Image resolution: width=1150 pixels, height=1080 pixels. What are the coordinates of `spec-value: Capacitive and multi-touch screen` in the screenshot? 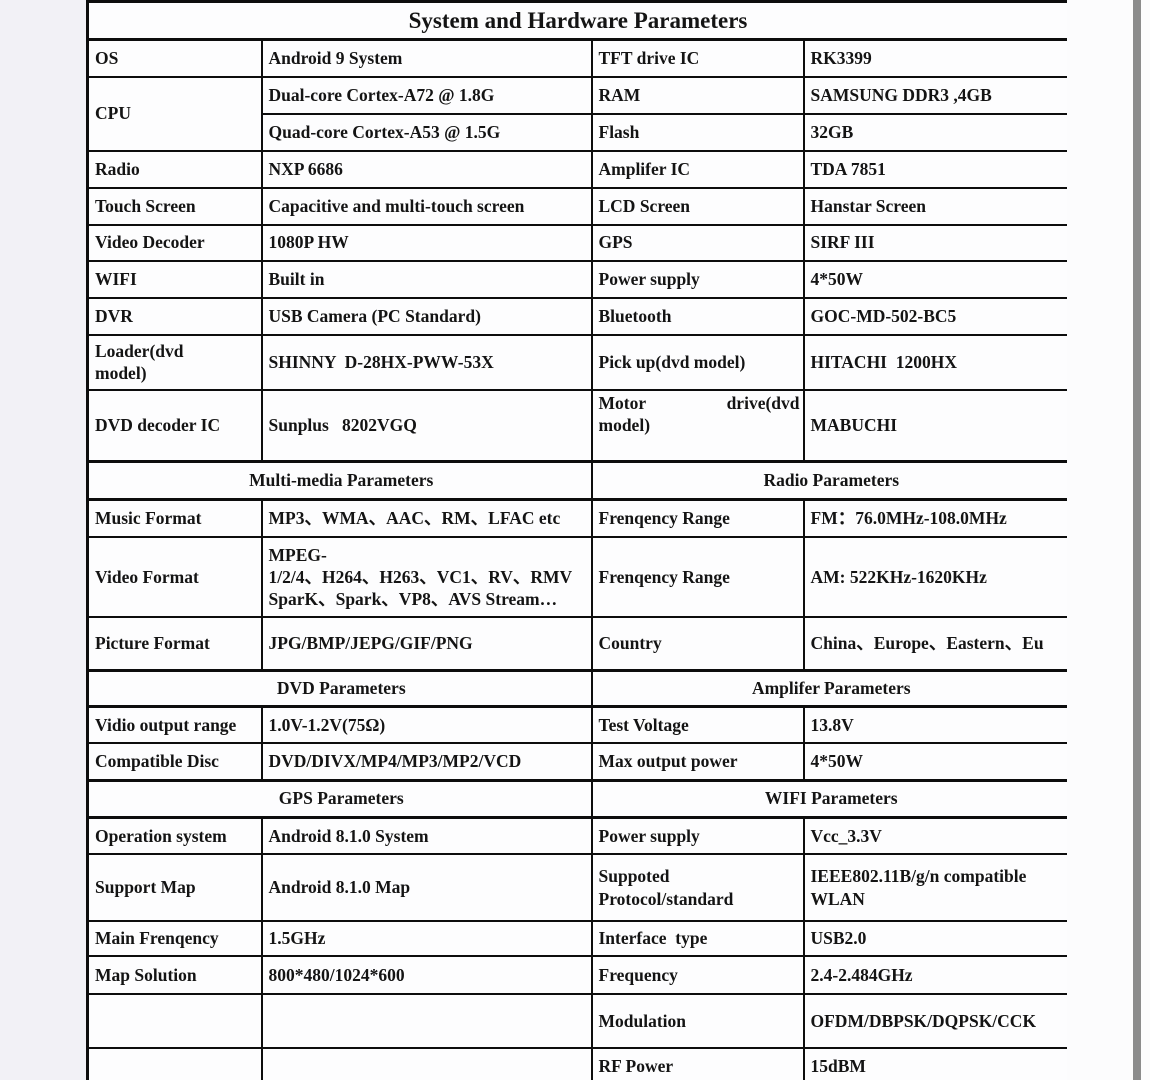 It's located at (426, 206).